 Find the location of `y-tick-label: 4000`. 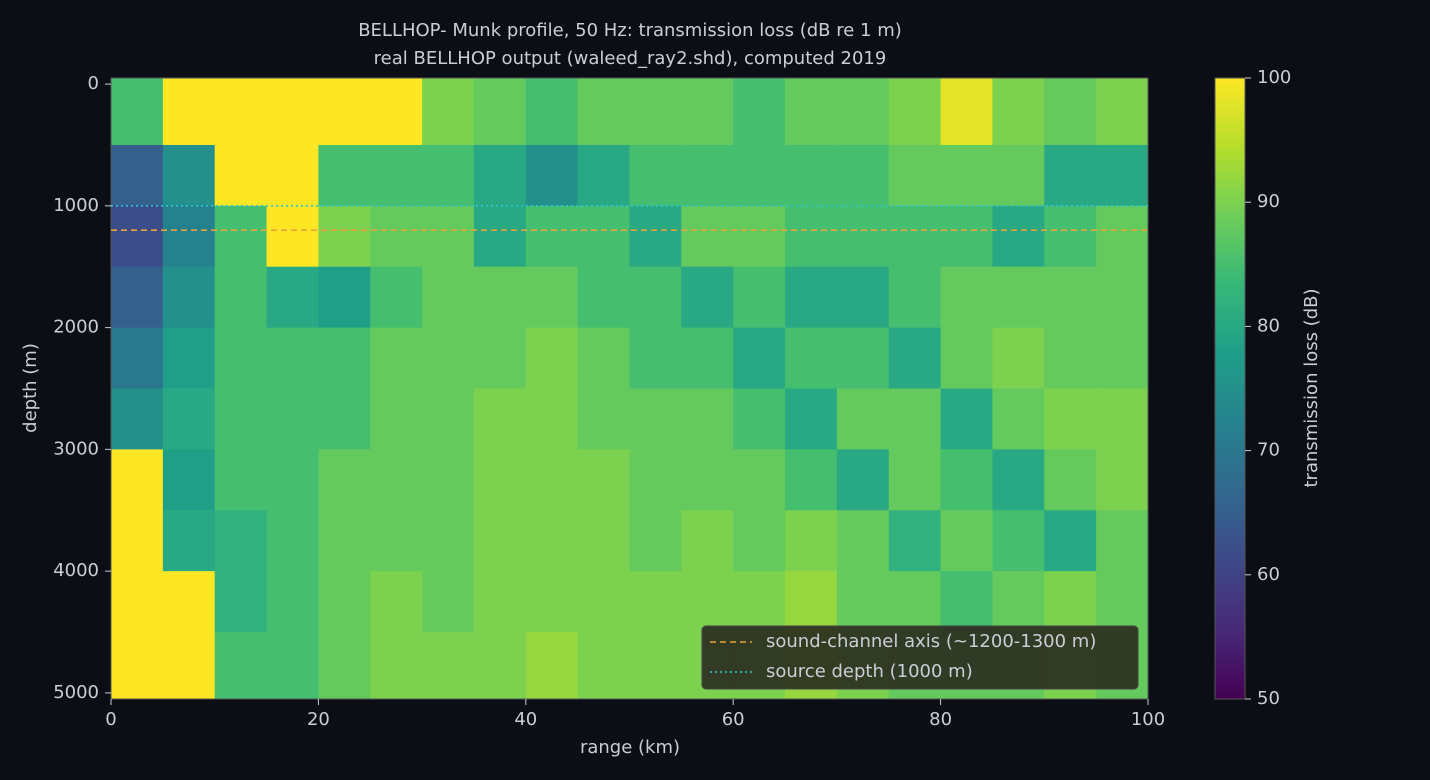

y-tick-label: 4000 is located at coordinates (76, 570).